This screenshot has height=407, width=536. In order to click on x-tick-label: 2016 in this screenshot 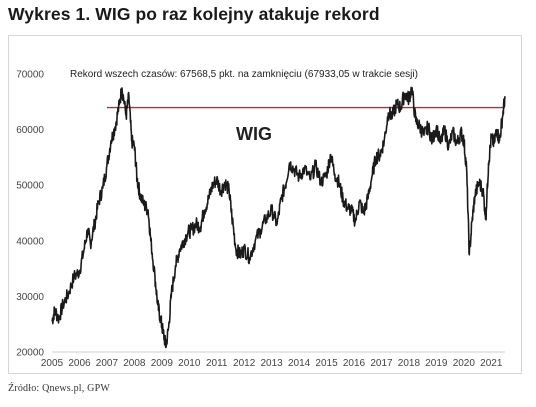, I will do `click(354, 363)`.